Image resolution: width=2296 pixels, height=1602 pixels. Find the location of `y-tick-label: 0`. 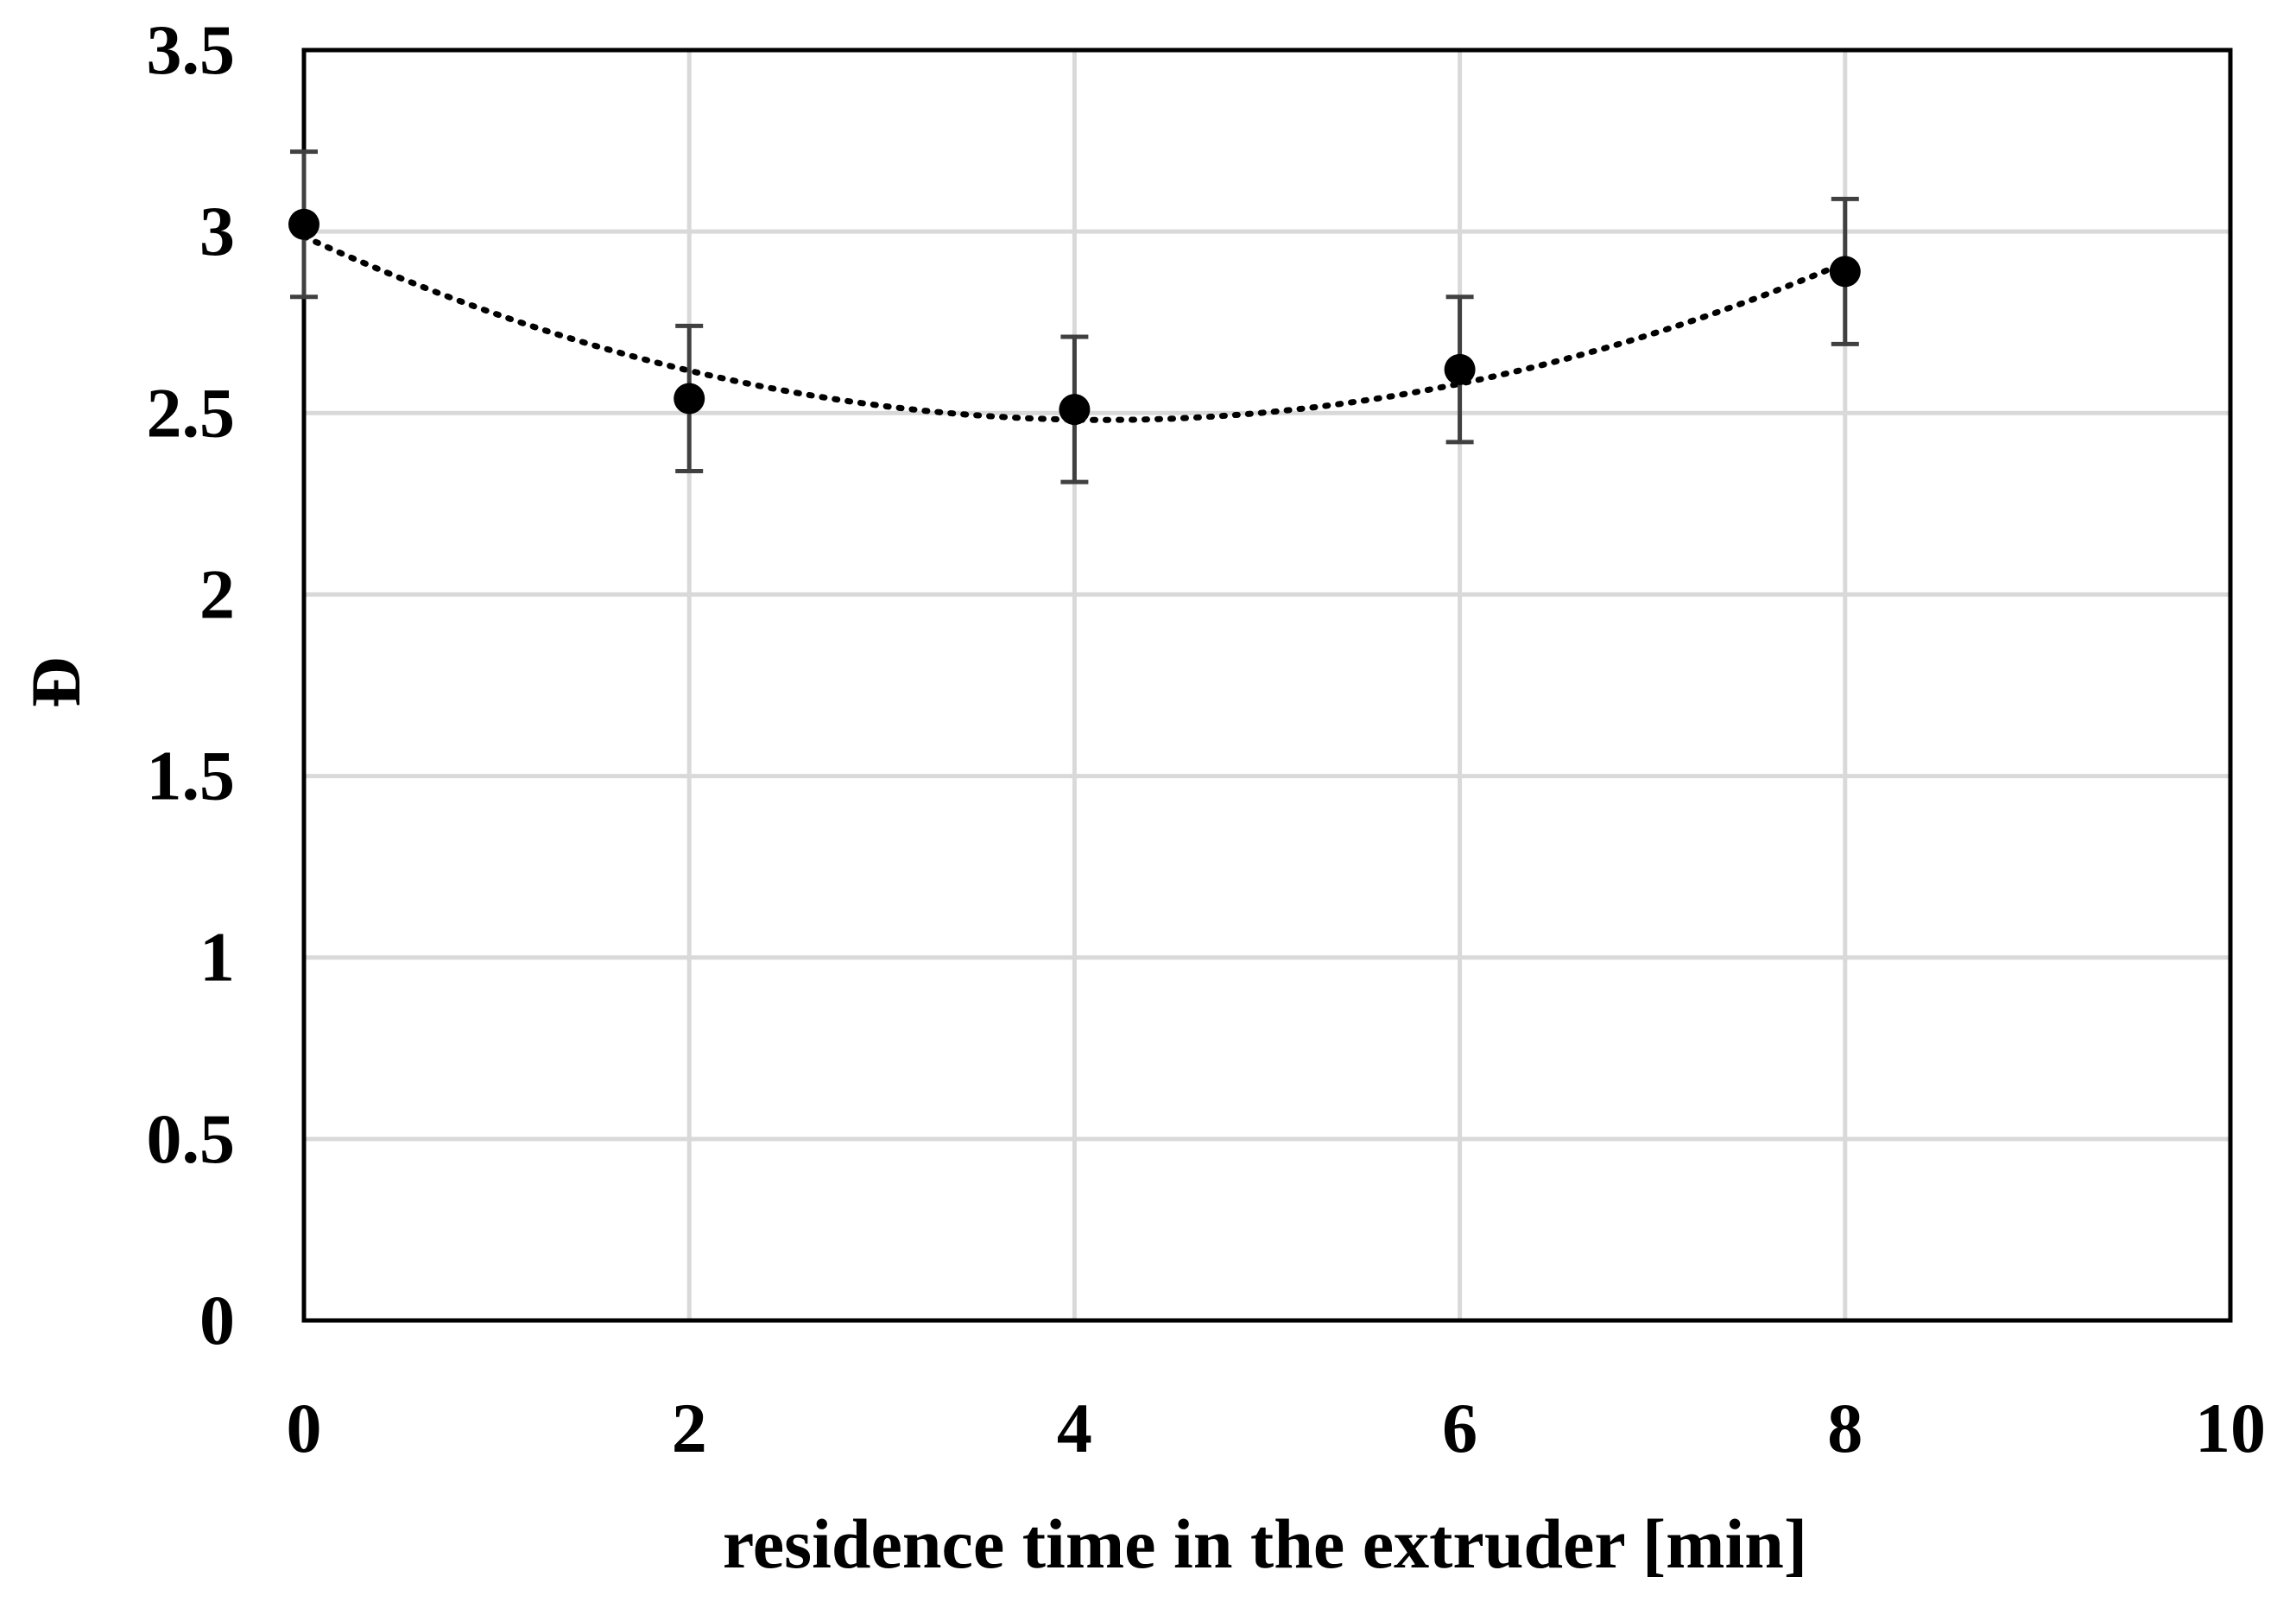

y-tick-label: 0 is located at coordinates (217, 1320).